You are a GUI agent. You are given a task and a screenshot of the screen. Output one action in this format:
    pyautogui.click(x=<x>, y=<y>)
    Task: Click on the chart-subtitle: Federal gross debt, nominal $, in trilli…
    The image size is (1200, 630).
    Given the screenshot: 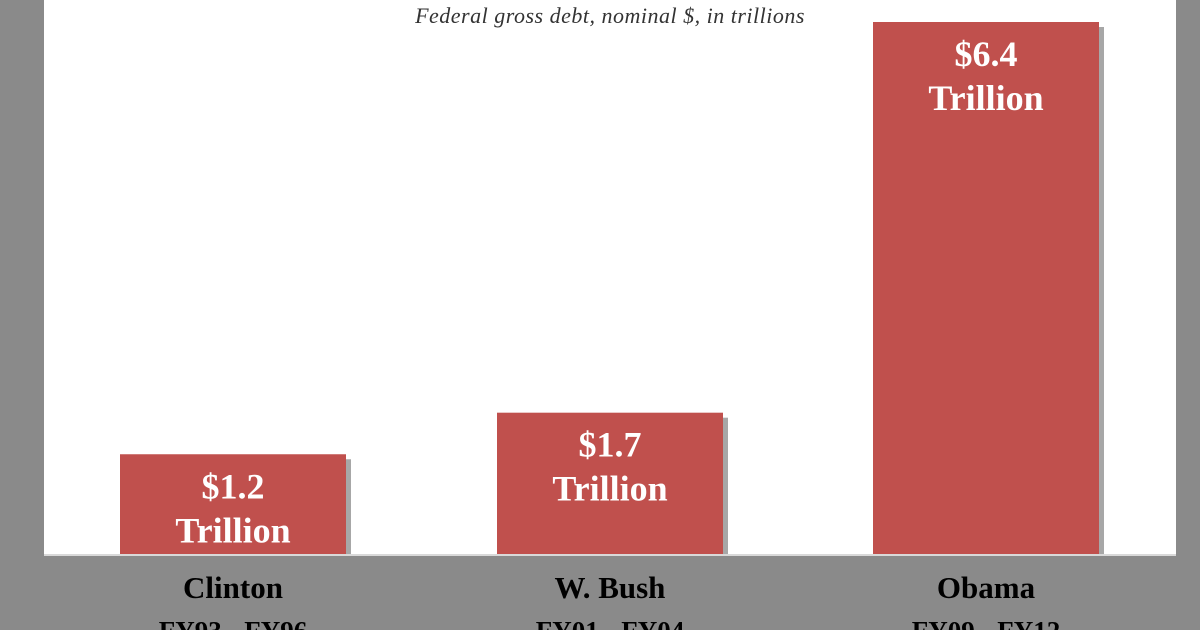 What is the action you would take?
    pyautogui.click(x=610, y=15)
    